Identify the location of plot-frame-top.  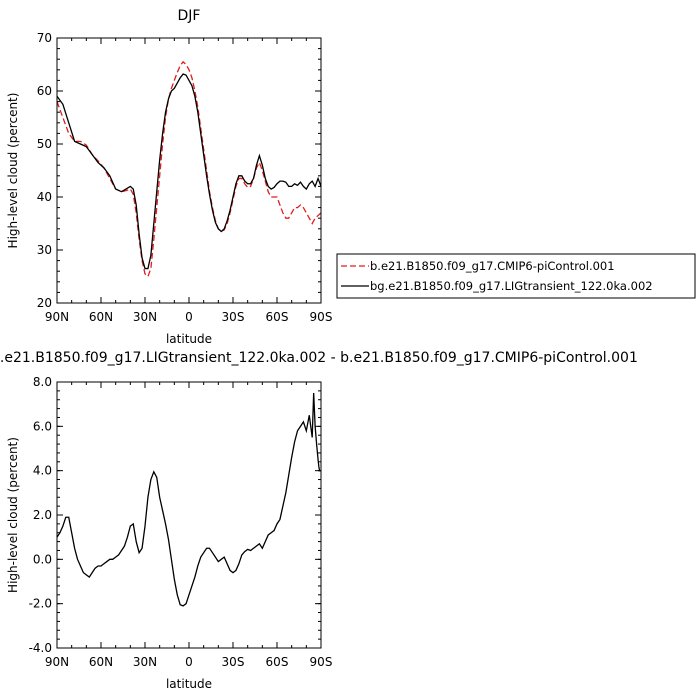
(189, 170).